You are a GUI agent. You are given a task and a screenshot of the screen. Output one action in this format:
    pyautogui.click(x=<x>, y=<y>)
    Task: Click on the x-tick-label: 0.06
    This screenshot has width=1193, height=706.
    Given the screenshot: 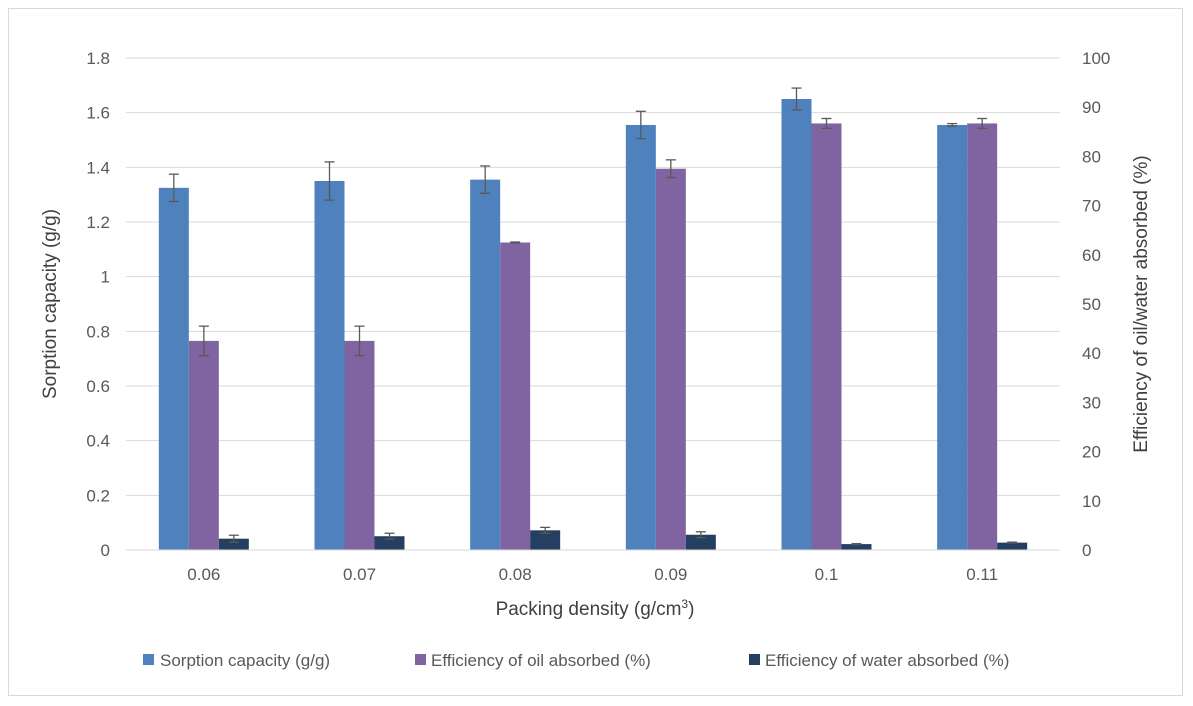 What is the action you would take?
    pyautogui.click(x=203, y=574)
    